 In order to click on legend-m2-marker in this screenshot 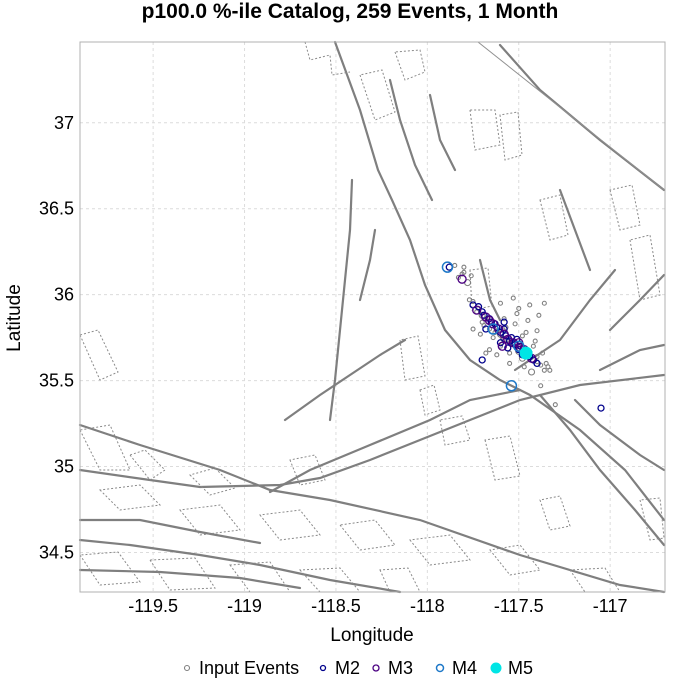, I will do `click(323, 668)`.